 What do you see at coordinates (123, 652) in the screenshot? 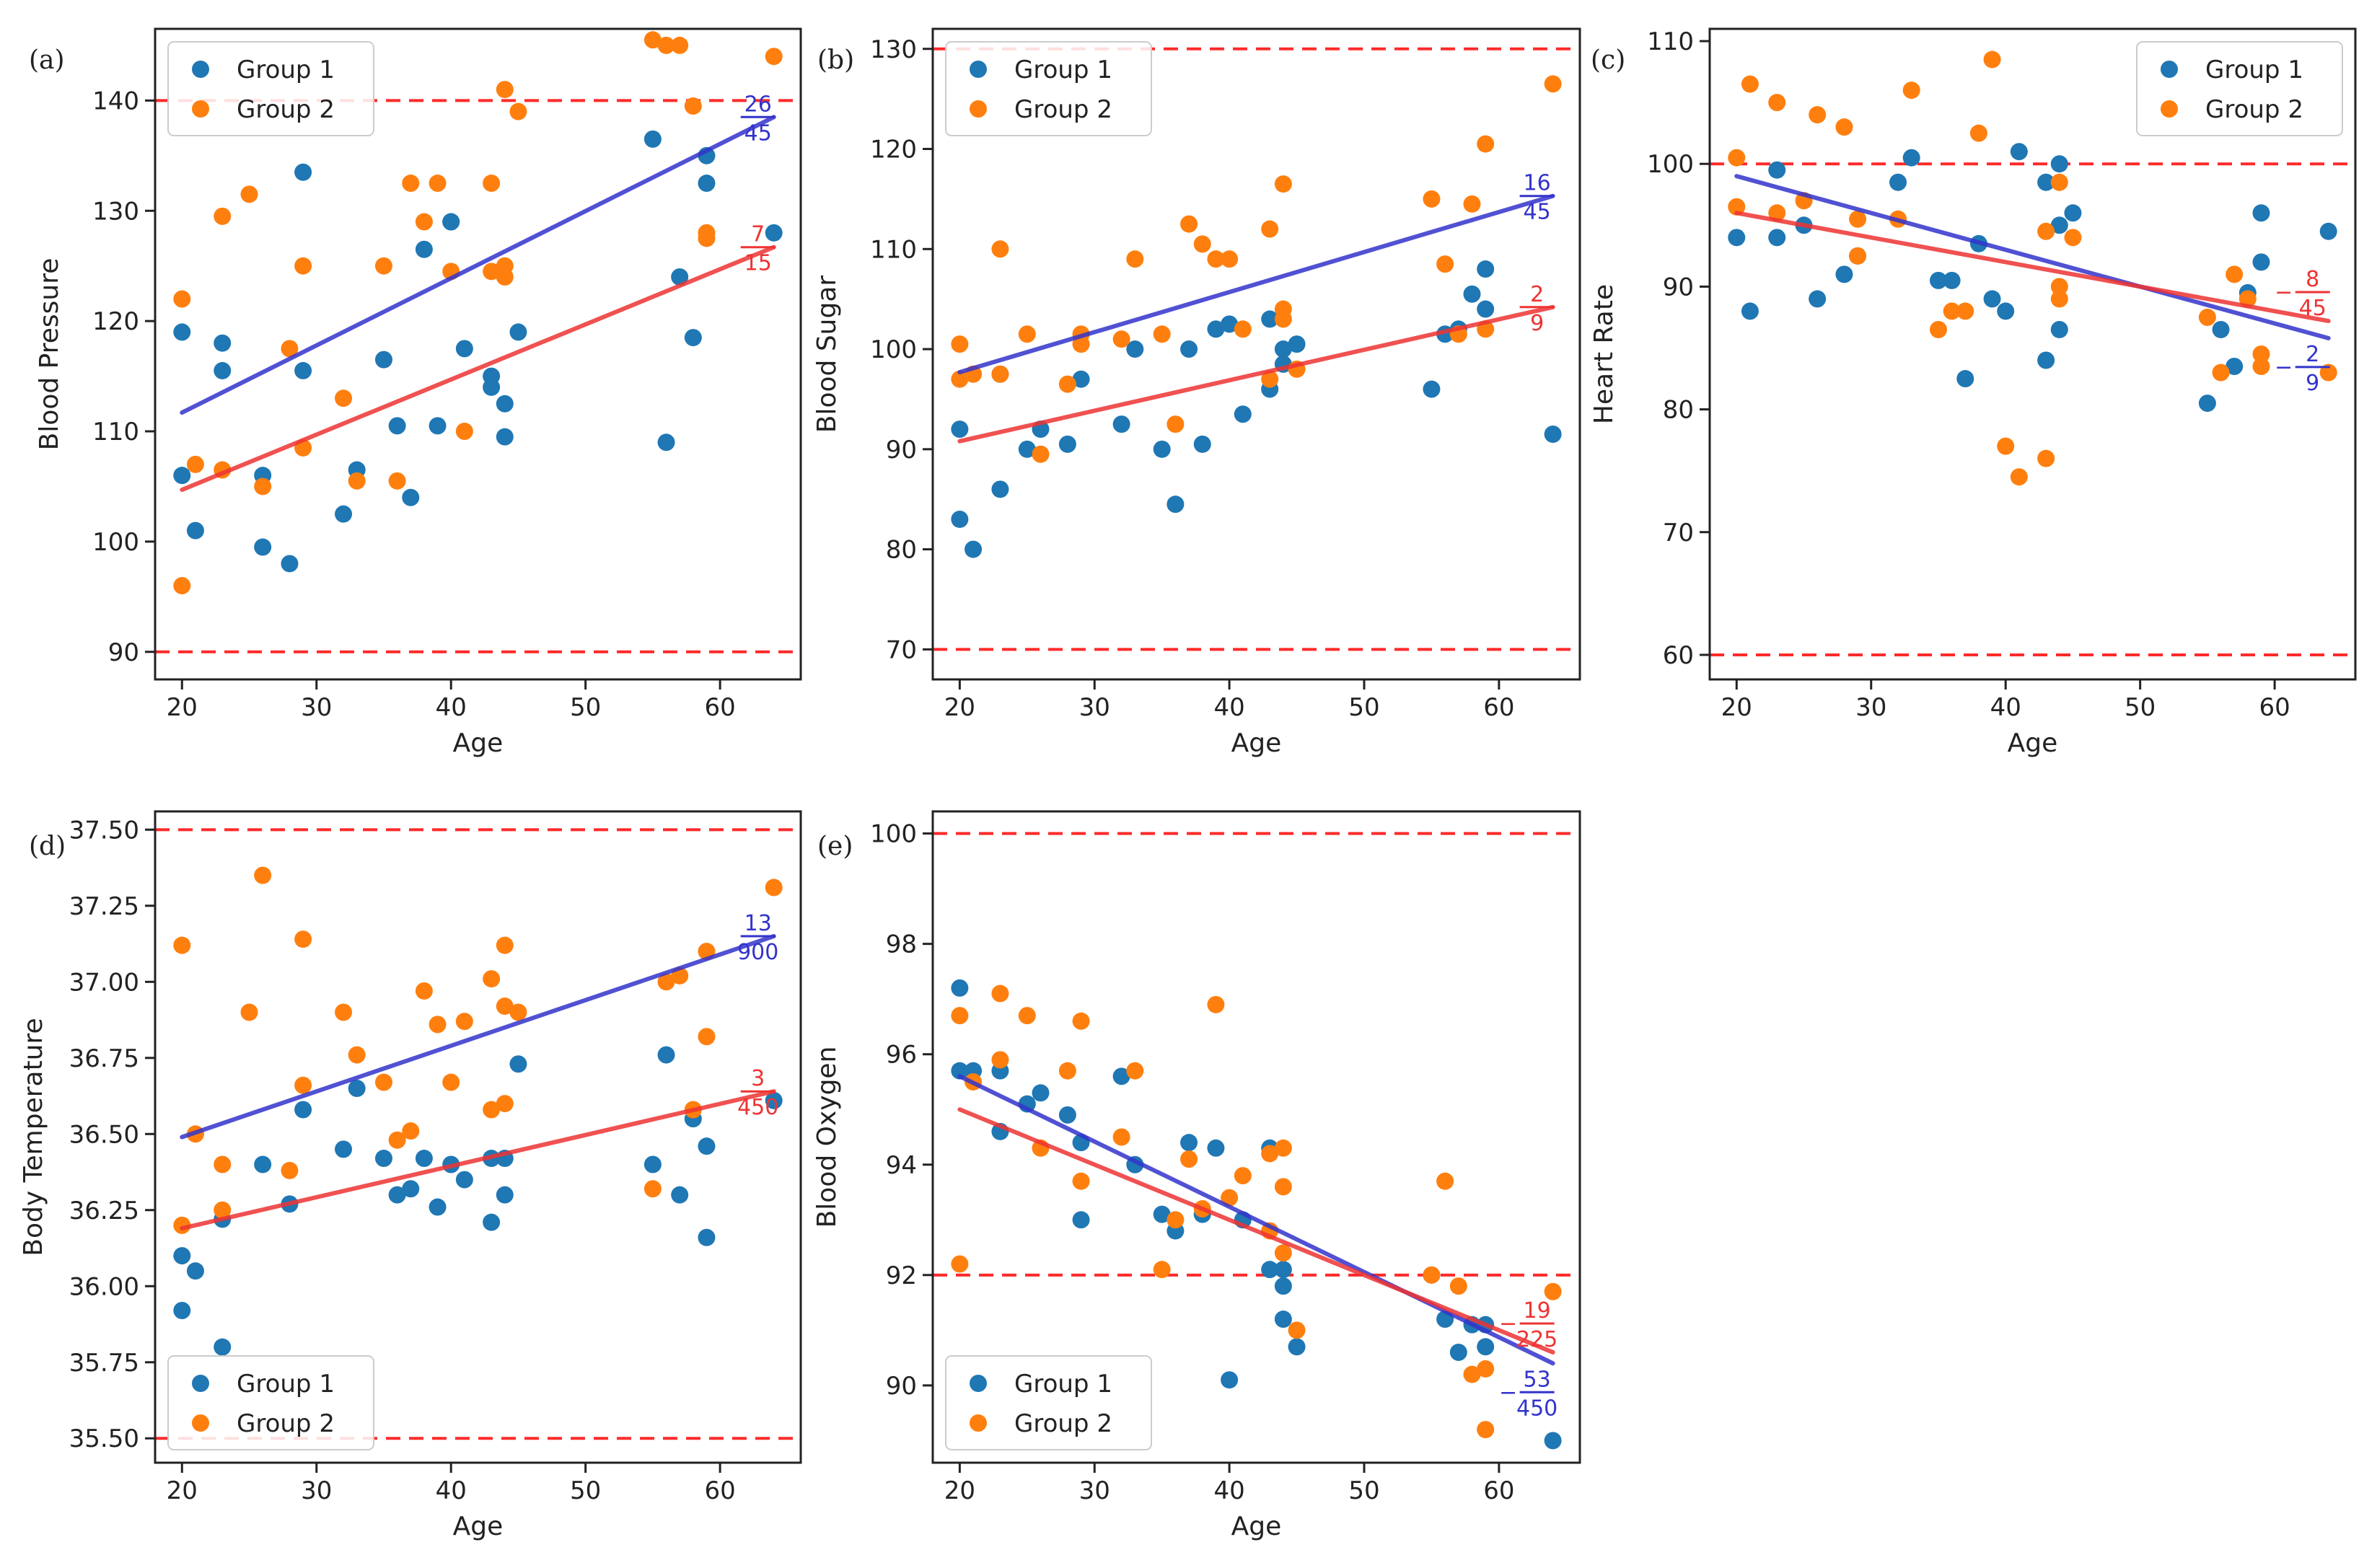
I see `y-tick-label: 90` at bounding box center [123, 652].